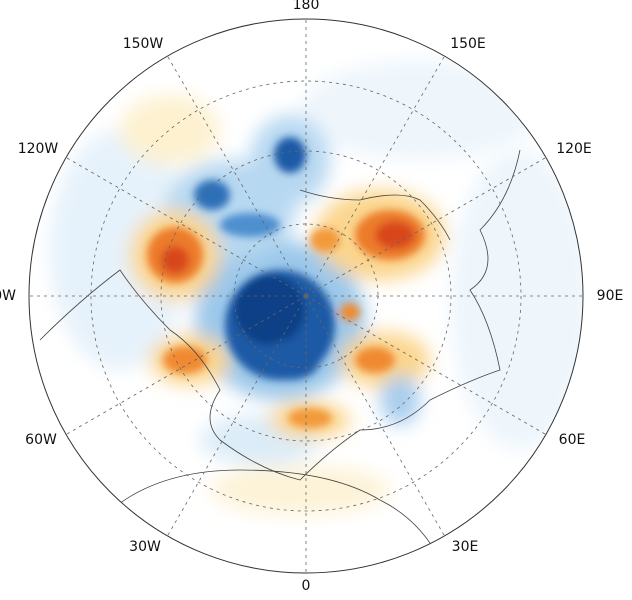 This screenshot has width=632, height=600. I want to click on lon-label: 150W, so click(143, 44).